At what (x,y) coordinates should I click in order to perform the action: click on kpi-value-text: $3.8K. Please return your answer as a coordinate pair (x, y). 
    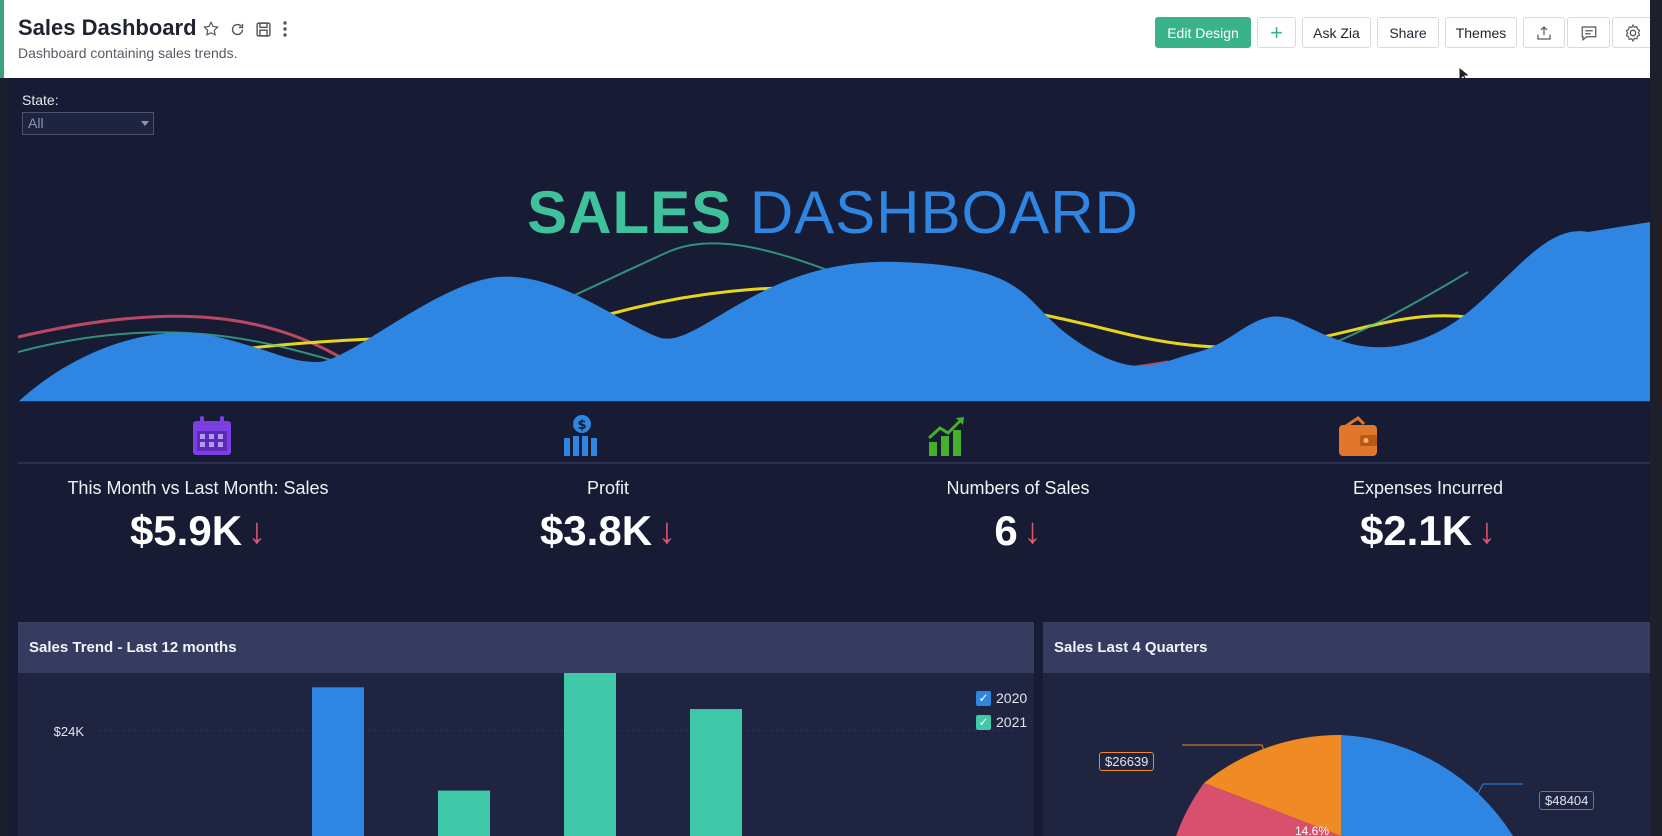
    Looking at the image, I should click on (596, 530).